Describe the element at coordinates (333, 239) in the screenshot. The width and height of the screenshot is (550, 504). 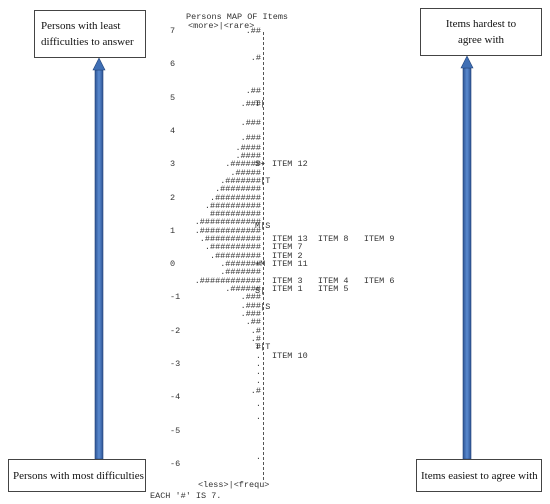
I see `item-label: ITEM 13 ITEM 8 ITEM 9` at that location.